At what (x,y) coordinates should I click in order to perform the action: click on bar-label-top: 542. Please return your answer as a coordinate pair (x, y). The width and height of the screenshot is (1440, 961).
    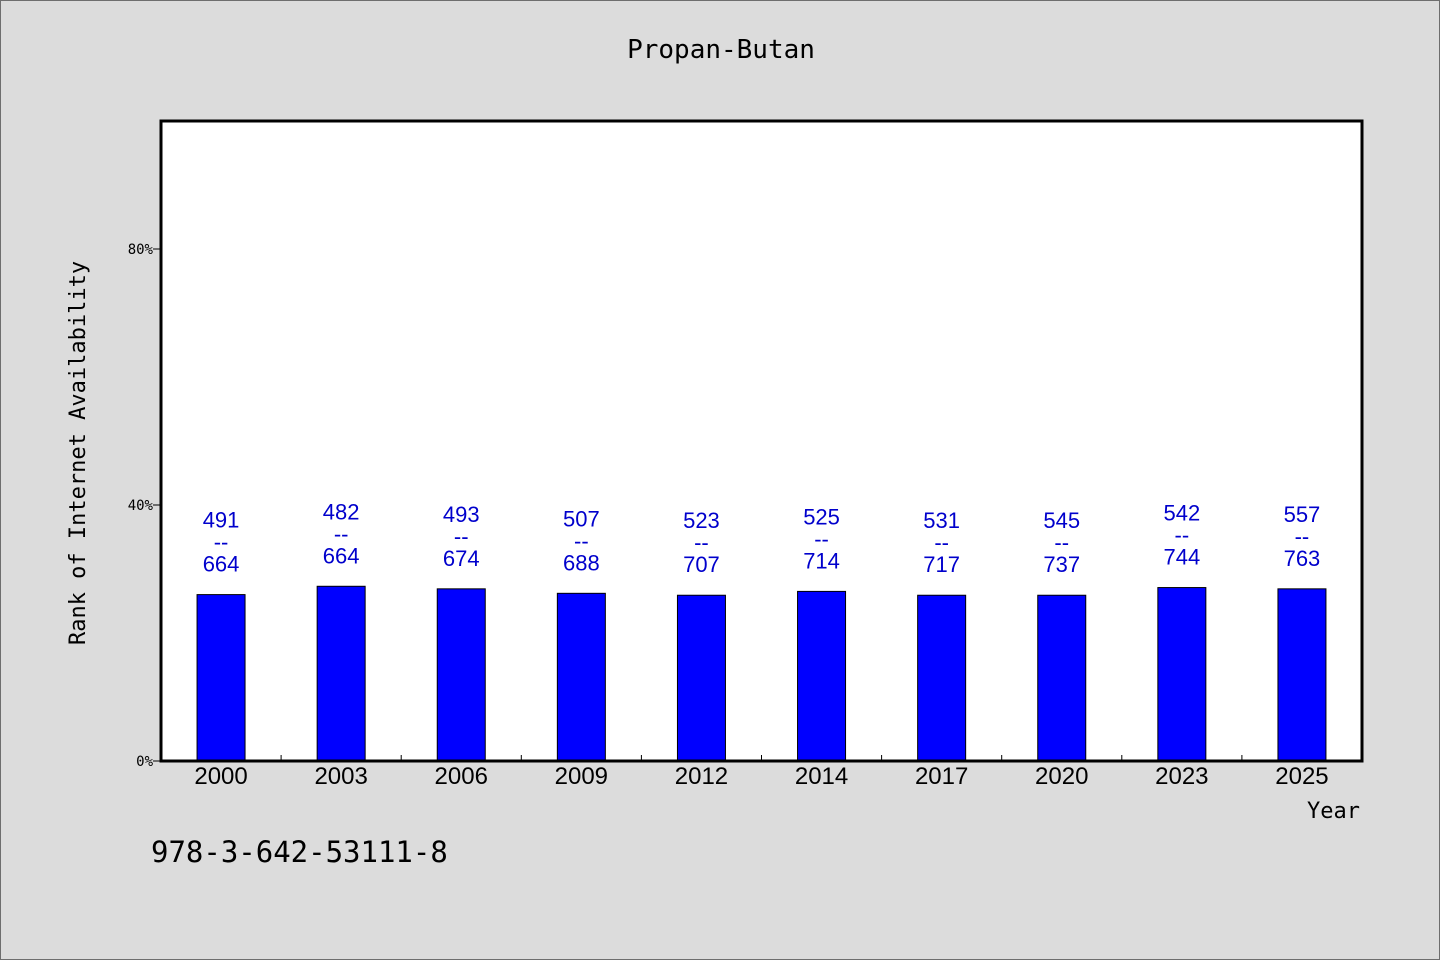
    Looking at the image, I should click on (1181, 513).